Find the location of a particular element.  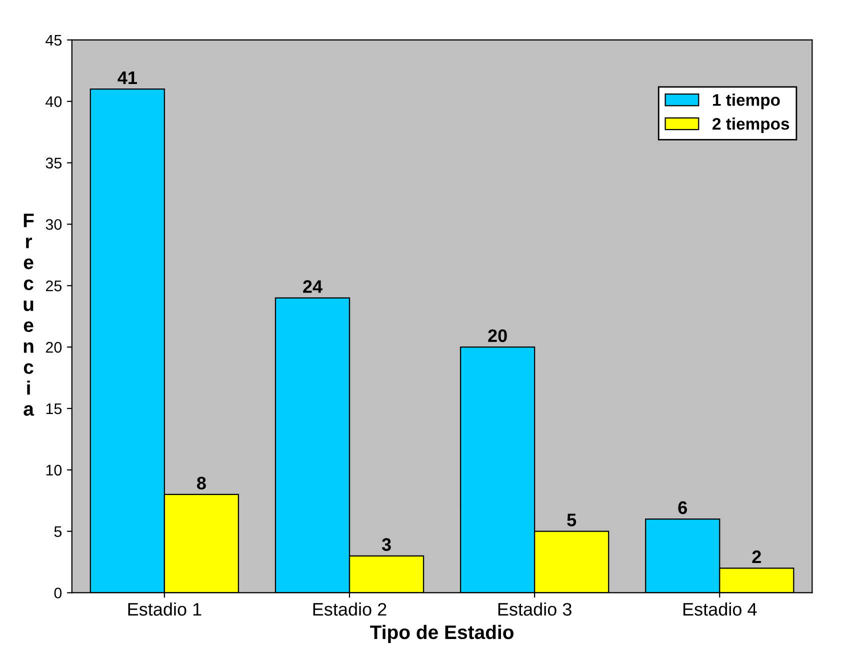

y-tick-label: 25 is located at coordinates (54, 286).